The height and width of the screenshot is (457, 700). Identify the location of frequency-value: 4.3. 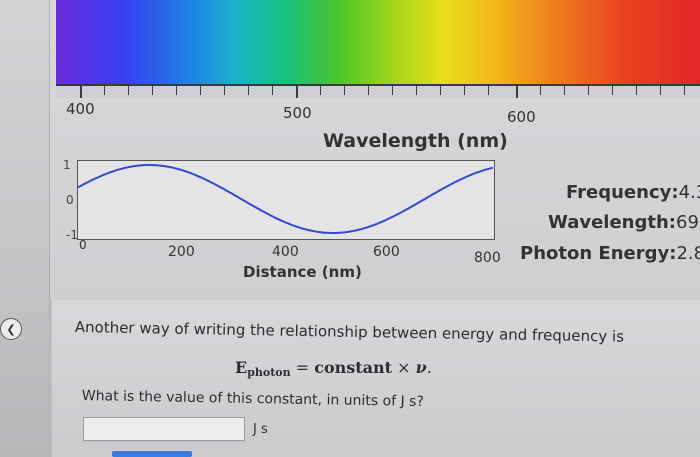
(689, 192).